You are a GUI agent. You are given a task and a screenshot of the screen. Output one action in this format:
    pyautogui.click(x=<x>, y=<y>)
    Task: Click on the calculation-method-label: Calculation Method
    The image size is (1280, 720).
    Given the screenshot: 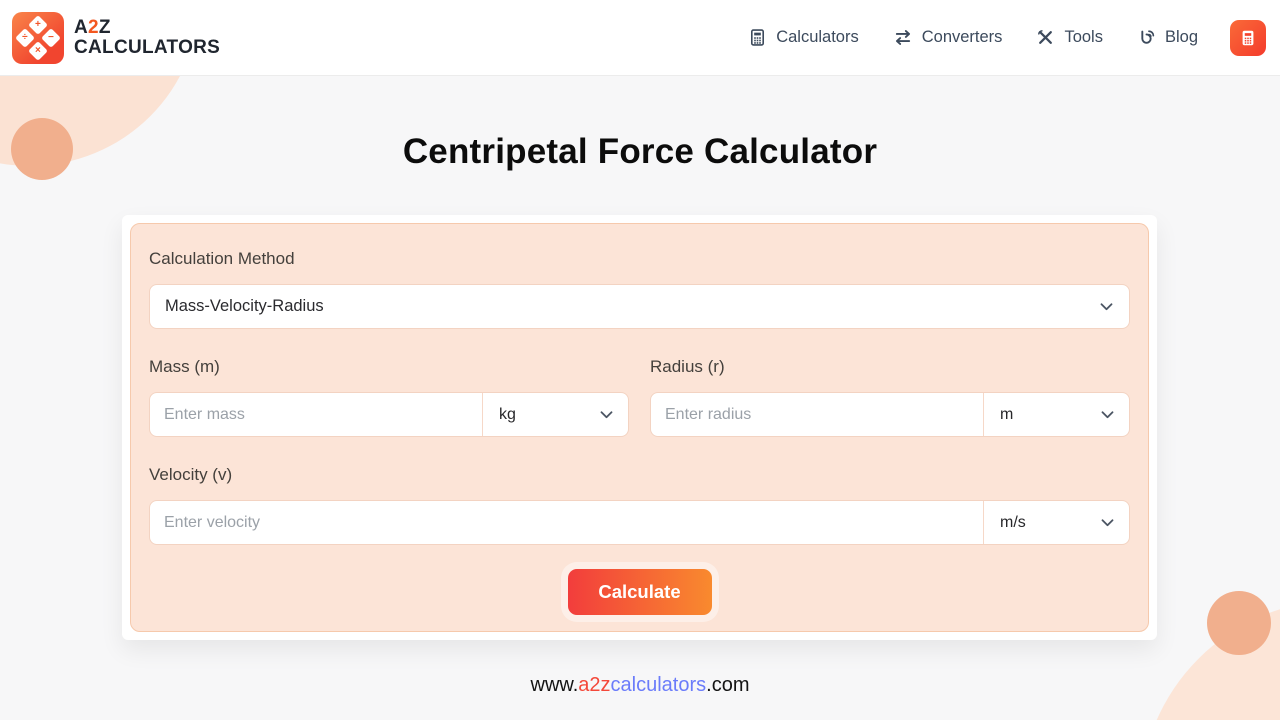 What is the action you would take?
    pyautogui.click(x=222, y=258)
    